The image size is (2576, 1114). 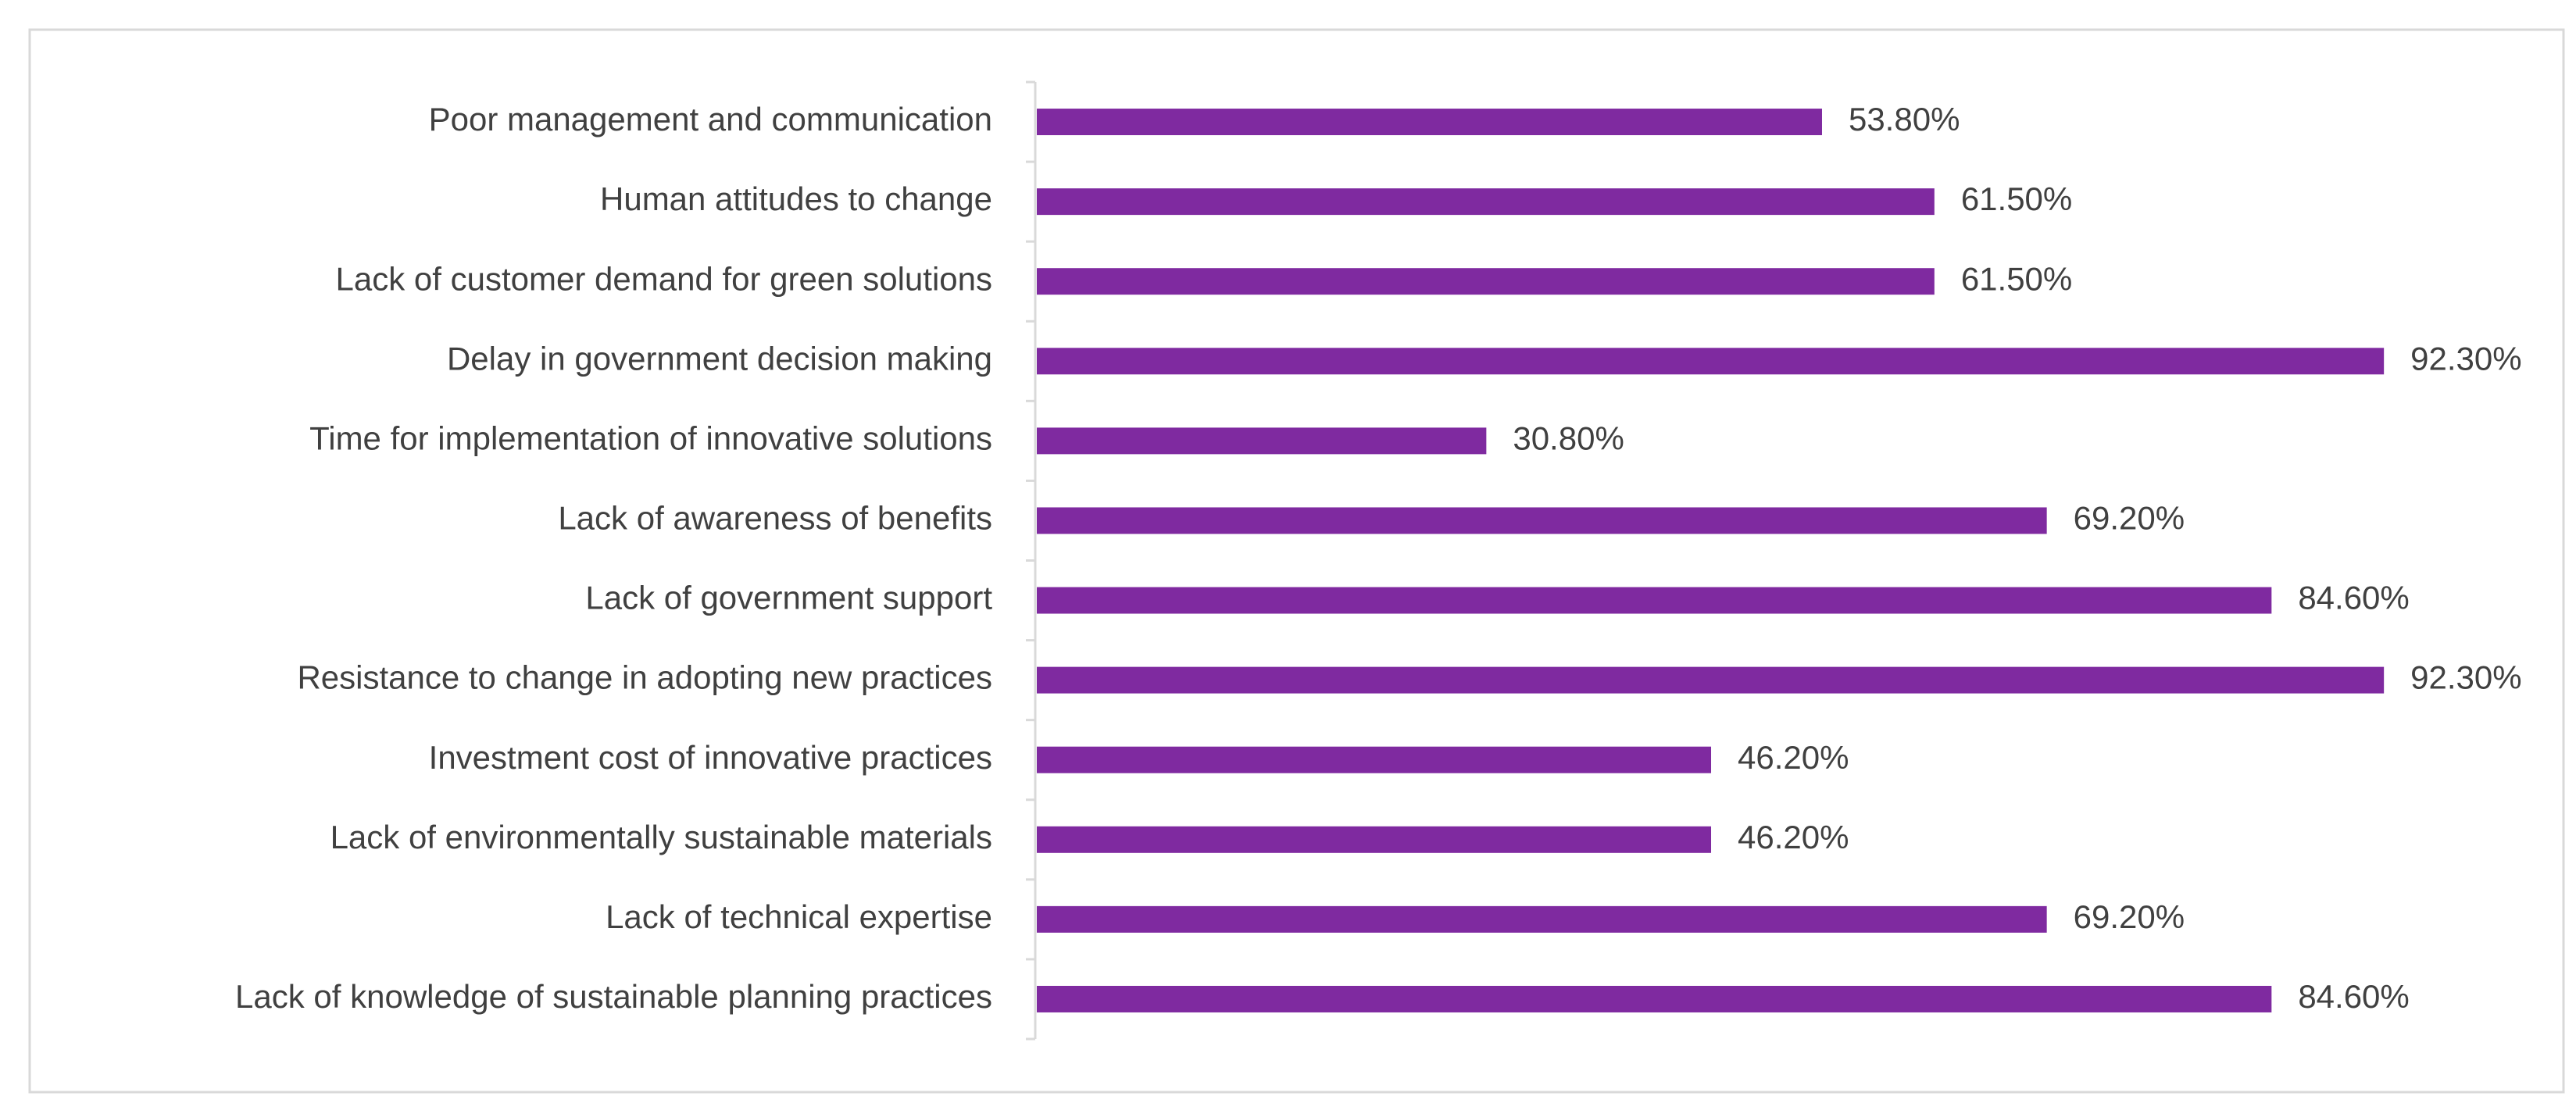 I want to click on value-label: 30.80%, so click(x=1569, y=438).